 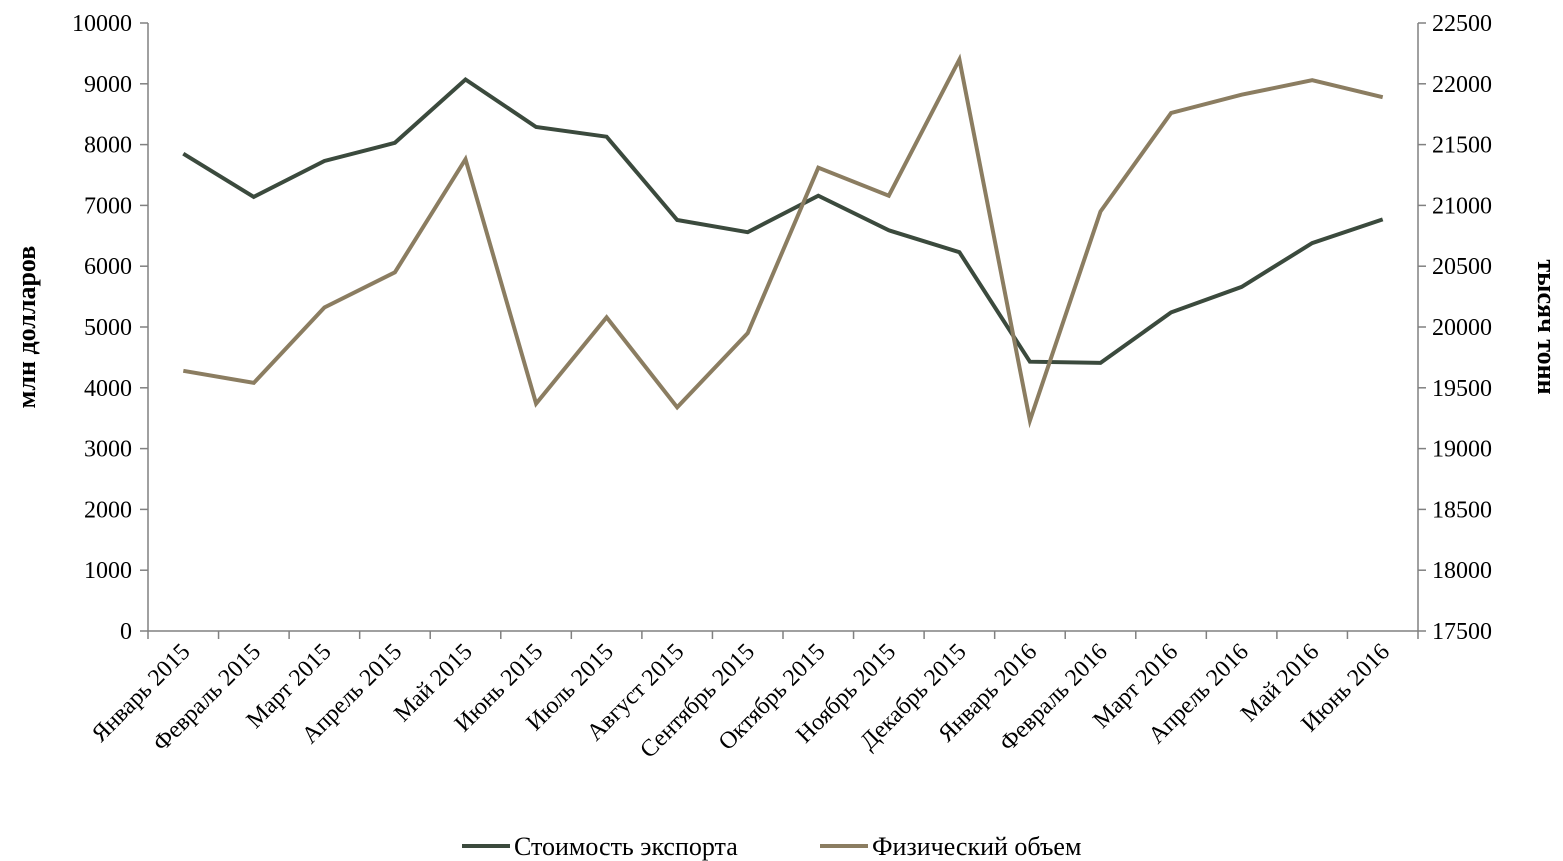 I want to click on right-tick-label: 20500, so click(x=1462, y=267).